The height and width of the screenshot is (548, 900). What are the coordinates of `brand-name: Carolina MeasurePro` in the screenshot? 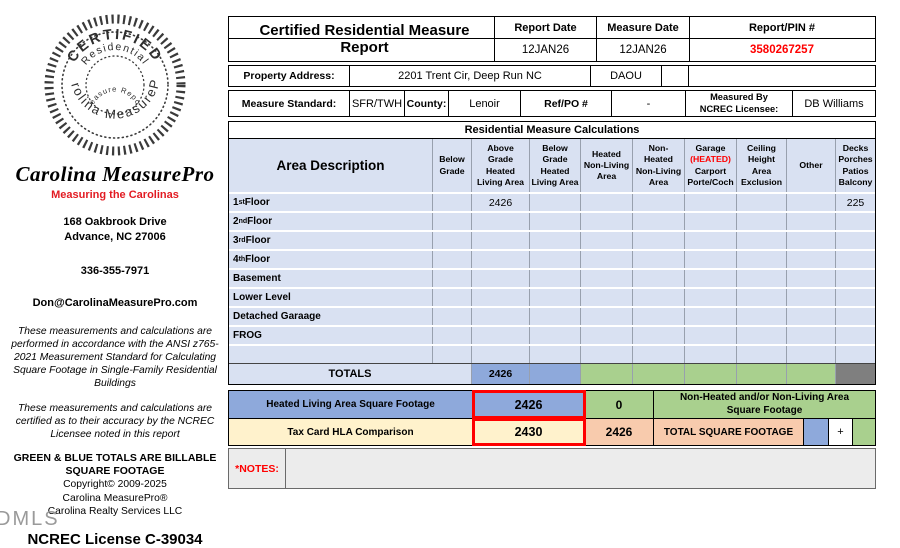 It's located at (115, 174).